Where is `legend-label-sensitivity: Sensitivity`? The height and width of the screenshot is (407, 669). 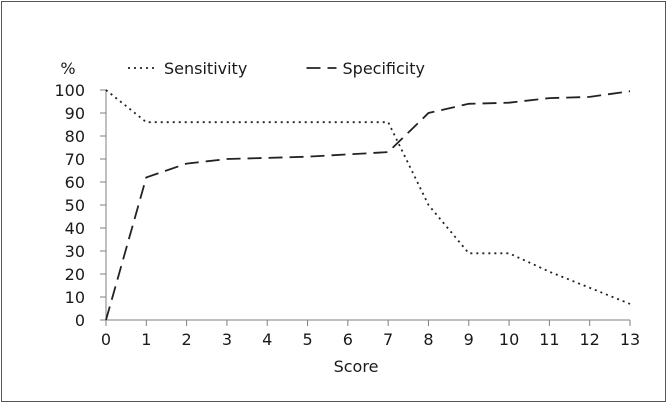 legend-label-sensitivity: Sensitivity is located at coordinates (205, 68).